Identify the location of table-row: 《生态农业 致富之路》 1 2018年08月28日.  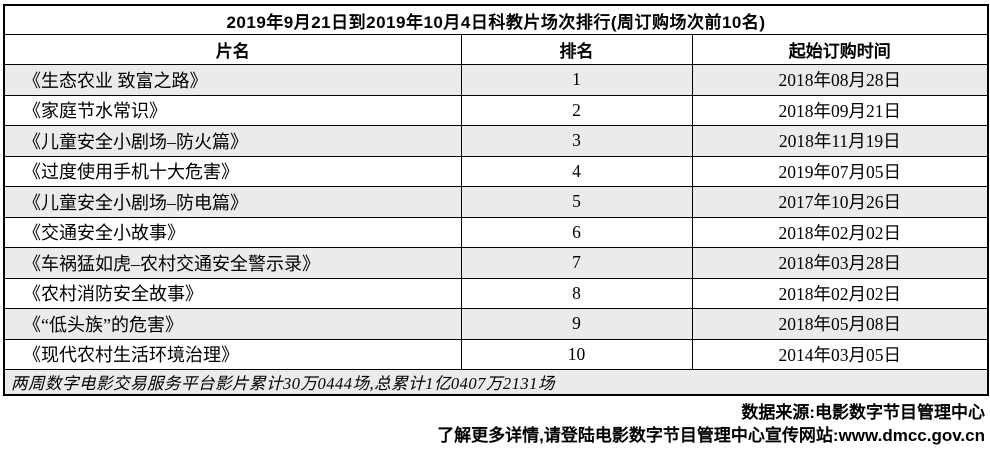
(496, 80).